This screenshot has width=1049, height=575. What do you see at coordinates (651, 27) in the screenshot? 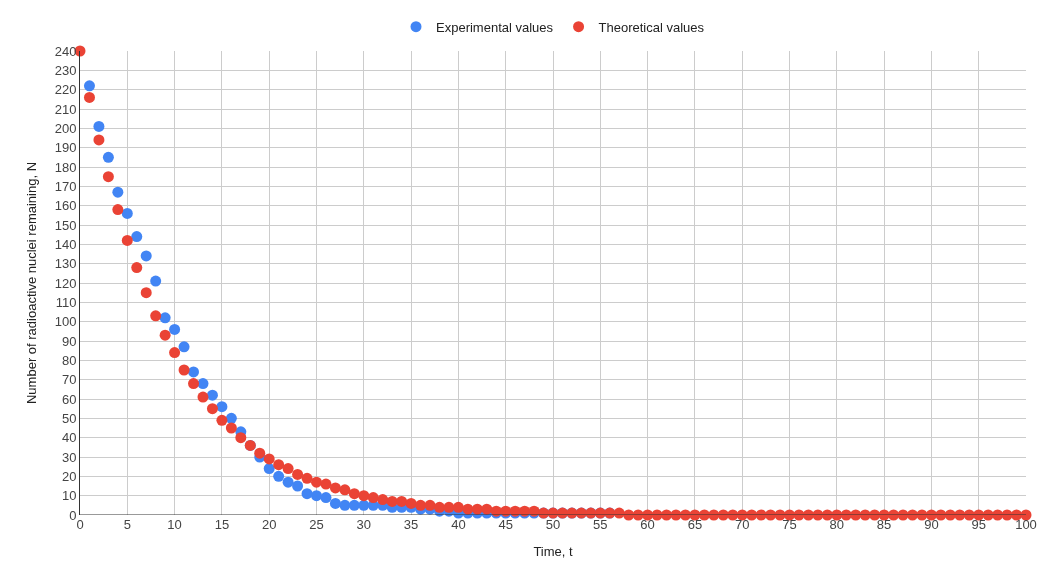
I see `legend-label: Theoretical values` at bounding box center [651, 27].